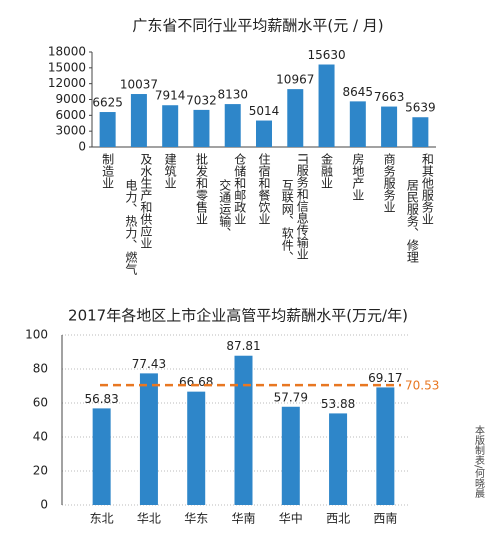 The height and width of the screenshot is (540, 490). I want to click on reference-label: 70.53, so click(422, 386).